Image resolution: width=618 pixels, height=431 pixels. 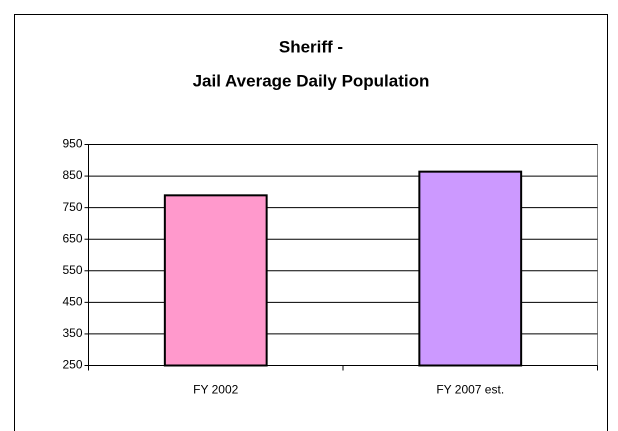 I want to click on y-tick-label: 750, so click(x=72, y=207).